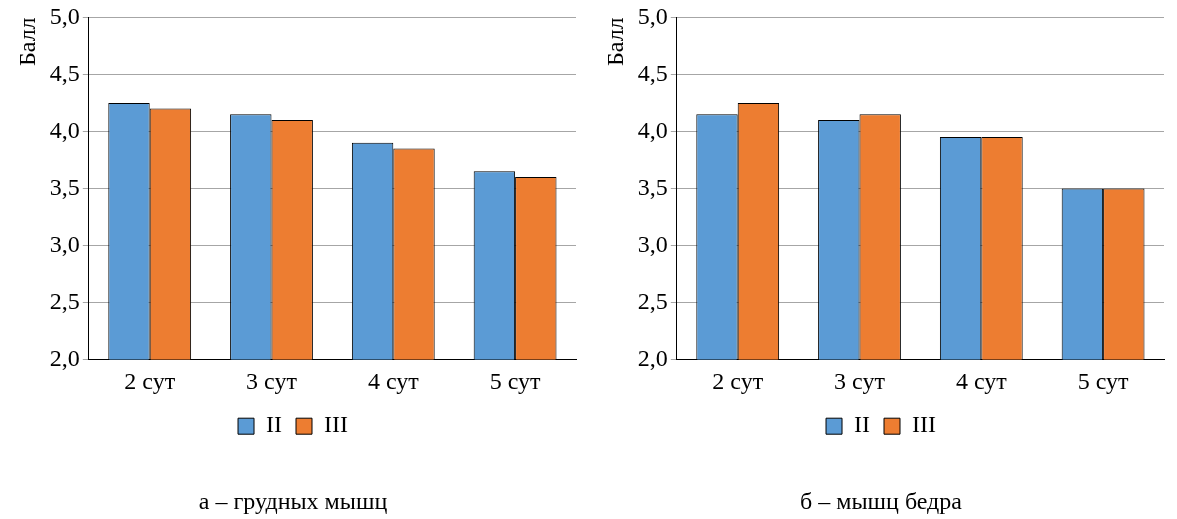  Describe the element at coordinates (881, 500) in the screenshot. I see `text: б – мышц бедра` at that location.